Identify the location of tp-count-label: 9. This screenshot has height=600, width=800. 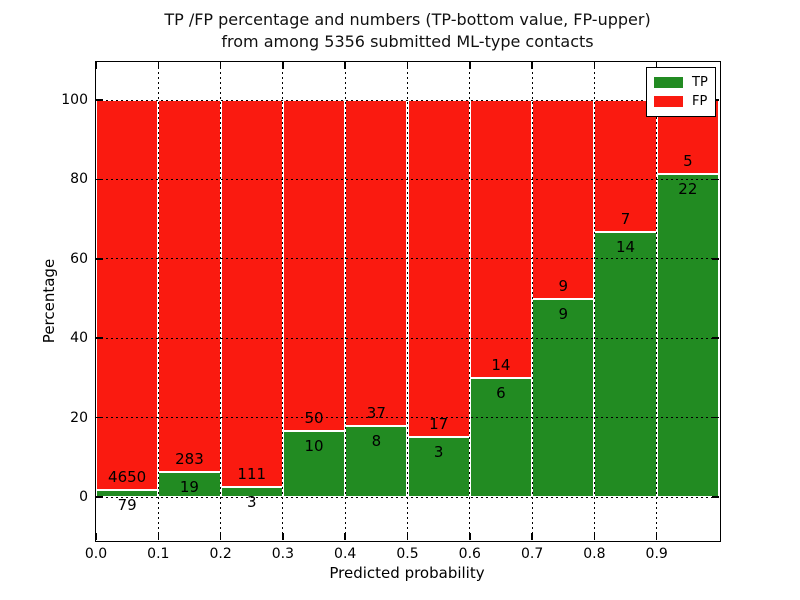
(563, 313).